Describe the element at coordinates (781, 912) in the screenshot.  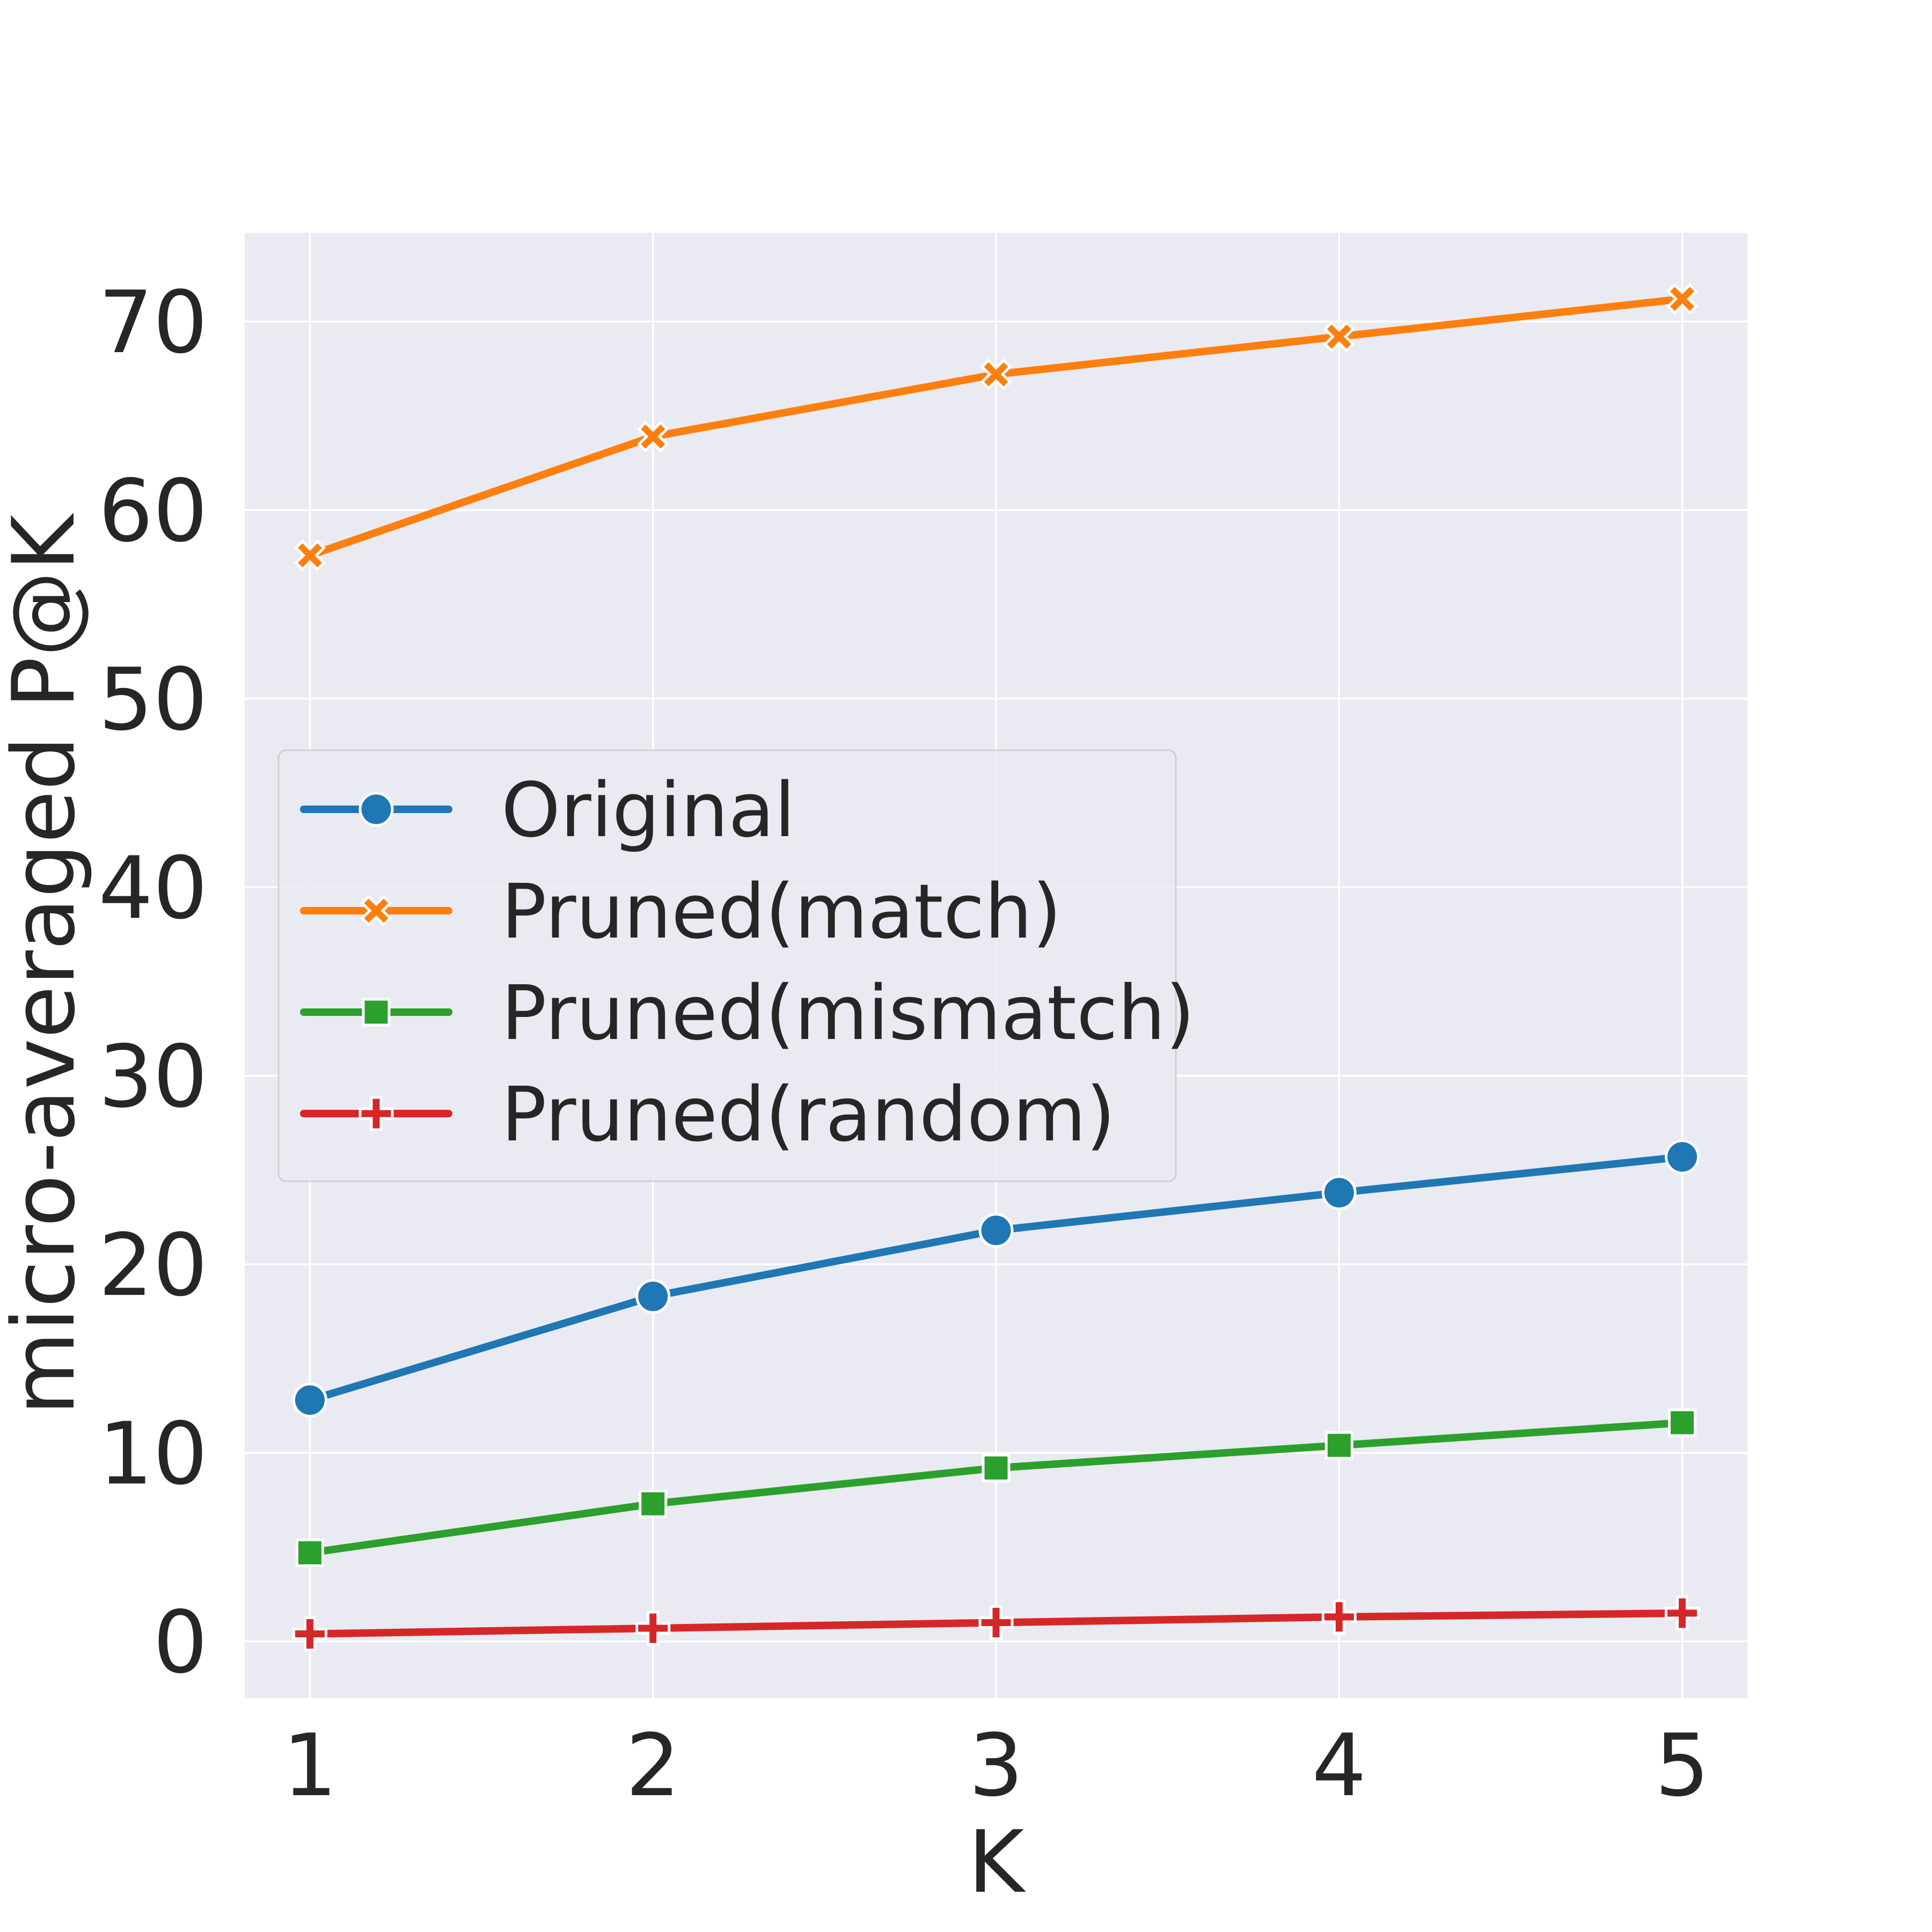
I see `legend-label: Pruned(match)` at that location.